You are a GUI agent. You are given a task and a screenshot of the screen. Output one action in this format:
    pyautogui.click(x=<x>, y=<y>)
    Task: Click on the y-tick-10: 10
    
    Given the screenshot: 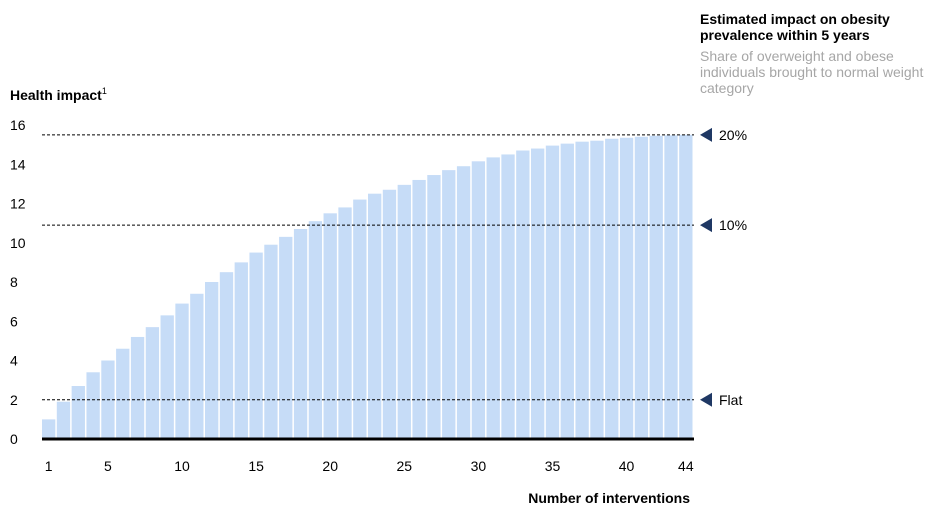 What is the action you would take?
    pyautogui.click(x=18, y=243)
    